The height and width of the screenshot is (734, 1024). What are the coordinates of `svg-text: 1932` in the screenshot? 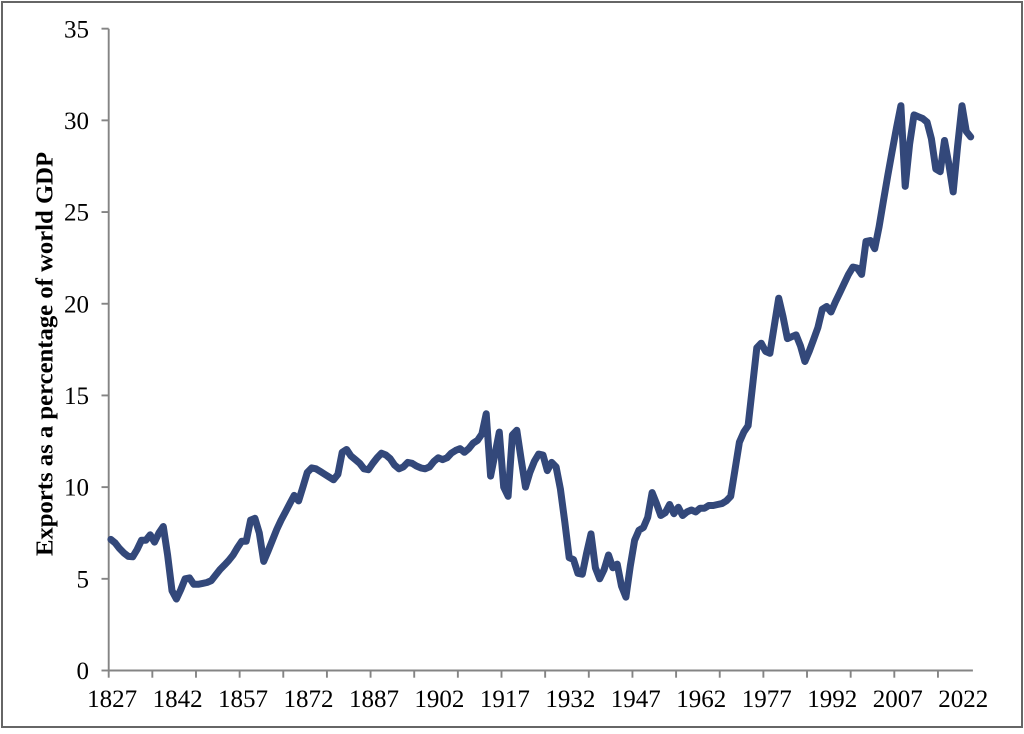 It's located at (570, 699).